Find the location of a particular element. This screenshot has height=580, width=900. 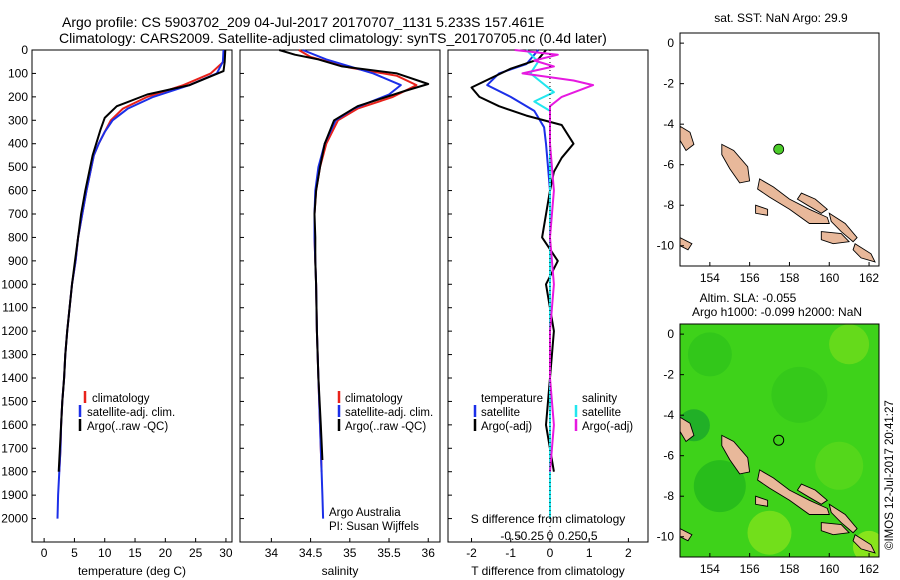

t-difference-axis-label: T difference from climatology is located at coordinates (548, 571).